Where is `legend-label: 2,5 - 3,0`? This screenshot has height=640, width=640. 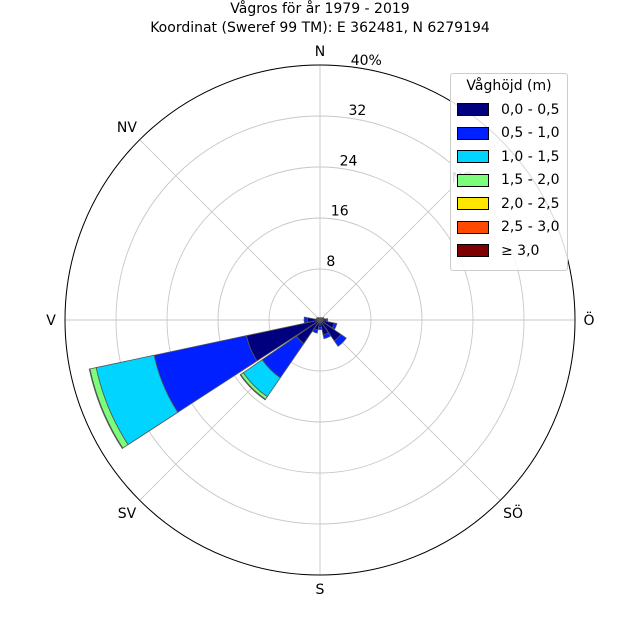 legend-label: 2,5 - 3,0 is located at coordinates (530, 227).